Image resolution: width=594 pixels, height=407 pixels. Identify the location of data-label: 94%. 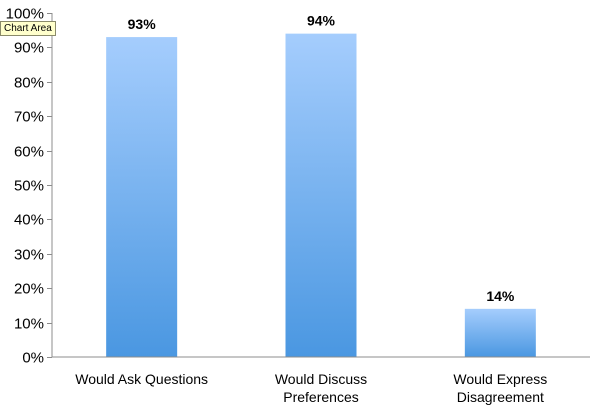
(321, 21).